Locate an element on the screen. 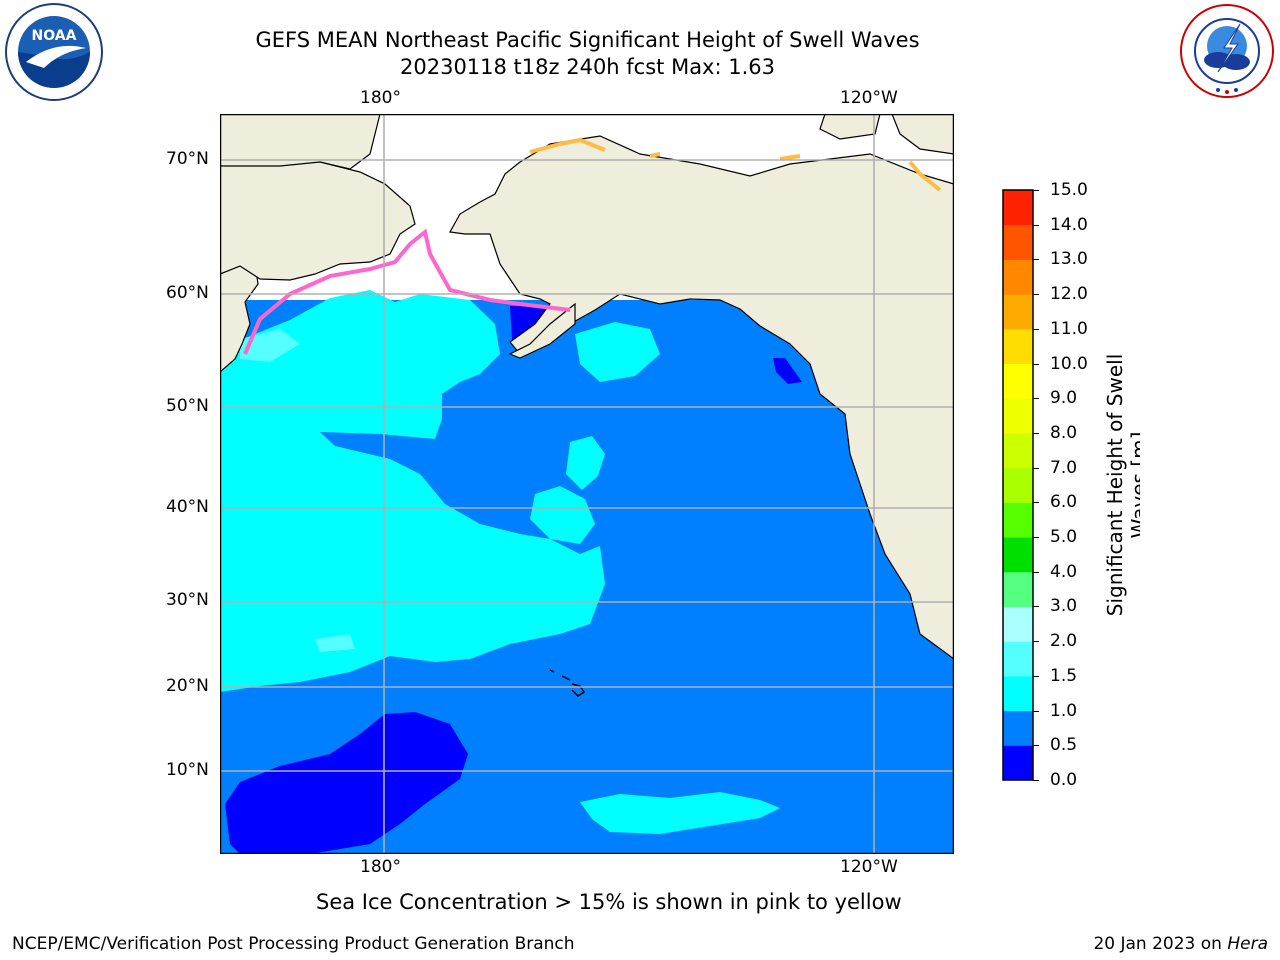  swell-area-1.5-2.0-patch is located at coordinates (335, 643).